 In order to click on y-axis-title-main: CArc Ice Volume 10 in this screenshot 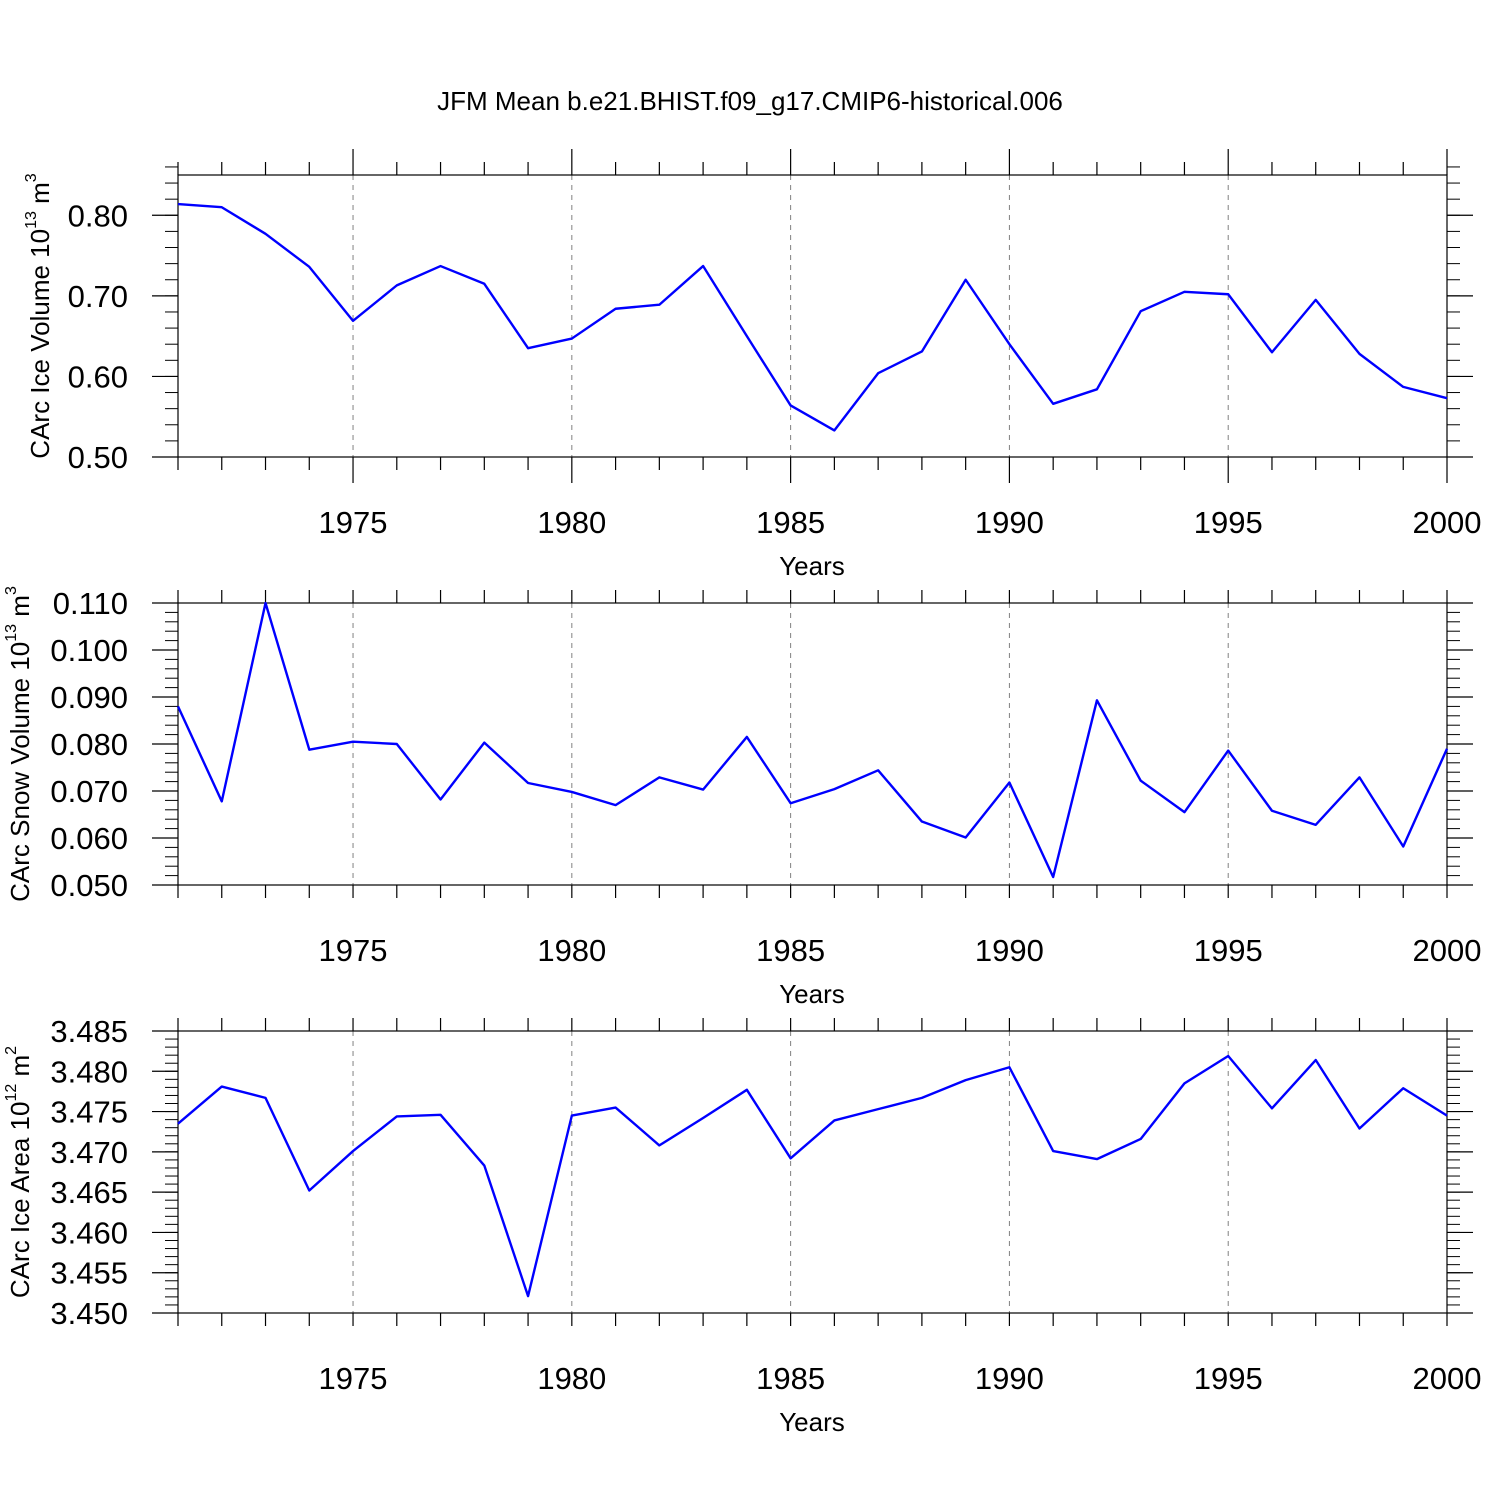, I will do `click(40, 344)`.